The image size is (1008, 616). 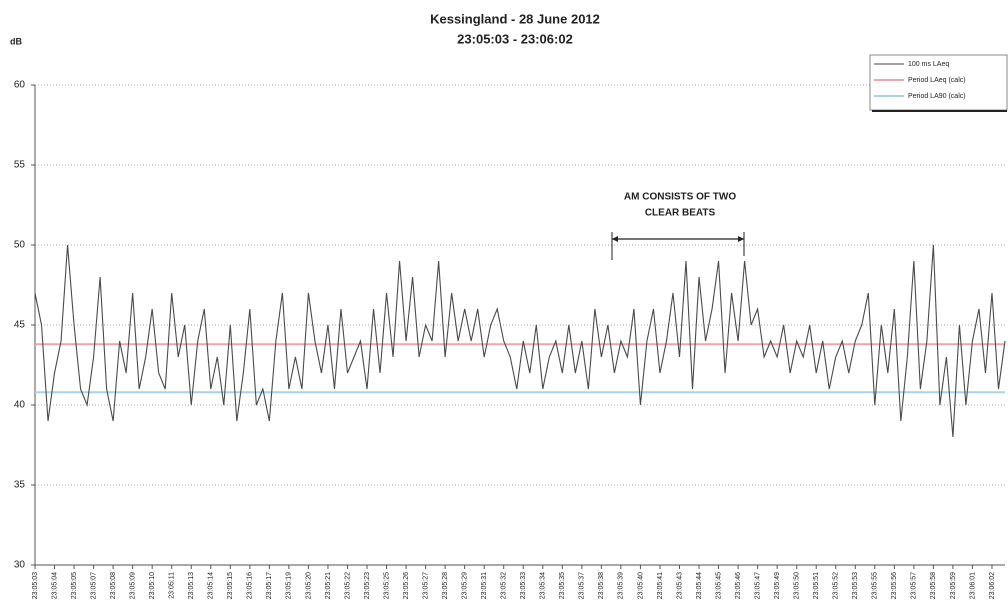 I want to click on x-tick-label: 23:05:29, so click(x=465, y=585).